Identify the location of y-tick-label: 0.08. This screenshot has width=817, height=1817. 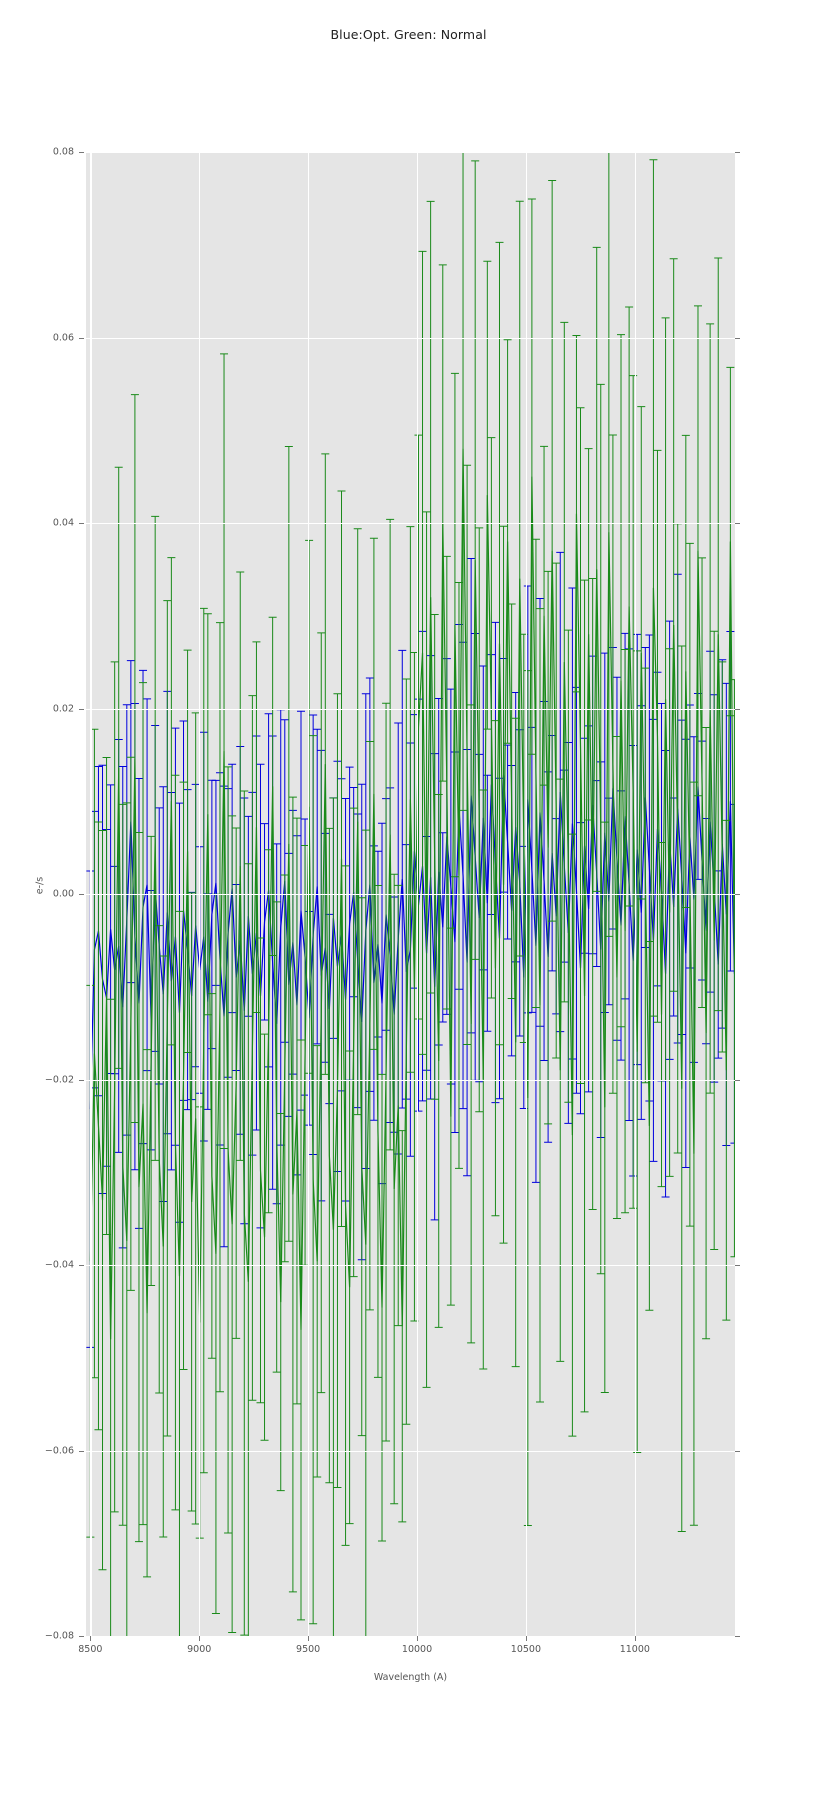
(63, 152).